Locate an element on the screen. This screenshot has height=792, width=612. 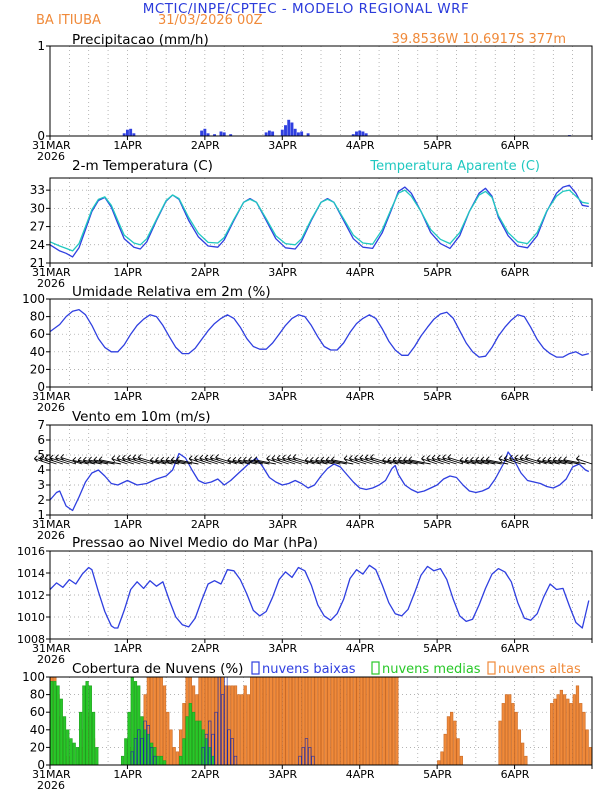
y-tick-label: 80 is located at coordinates (37, 317).